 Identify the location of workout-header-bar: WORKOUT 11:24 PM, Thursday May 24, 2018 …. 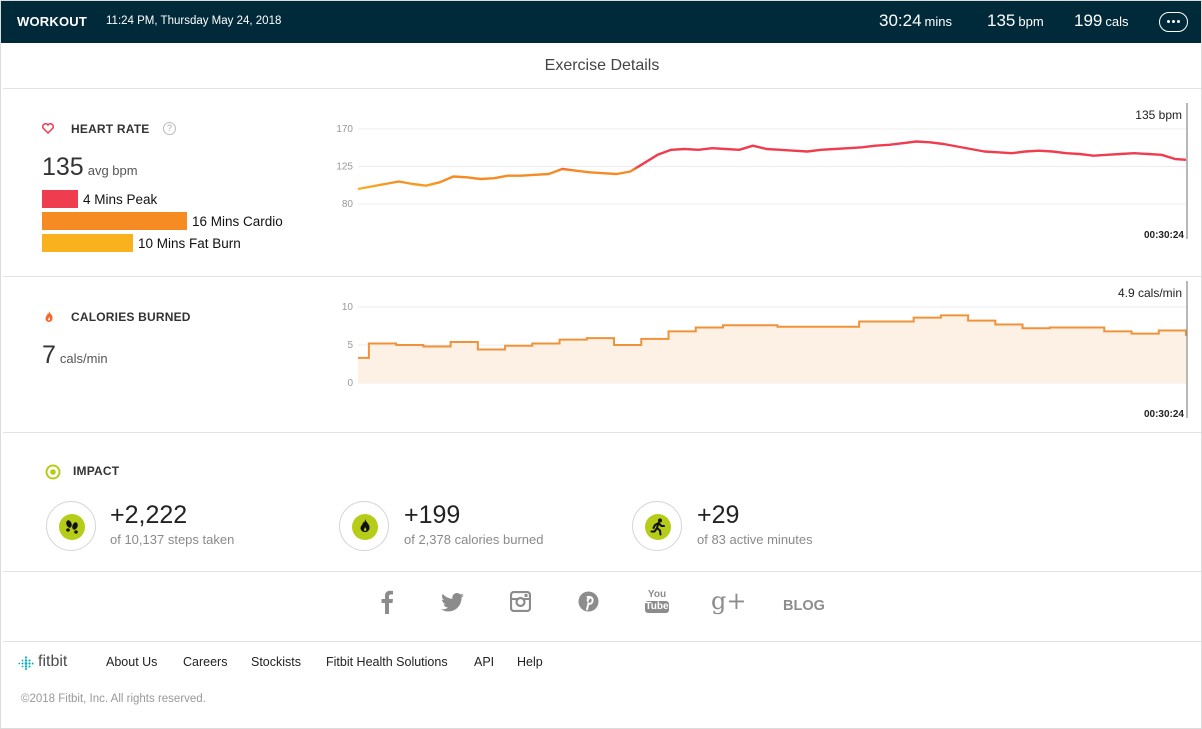
(601, 22).